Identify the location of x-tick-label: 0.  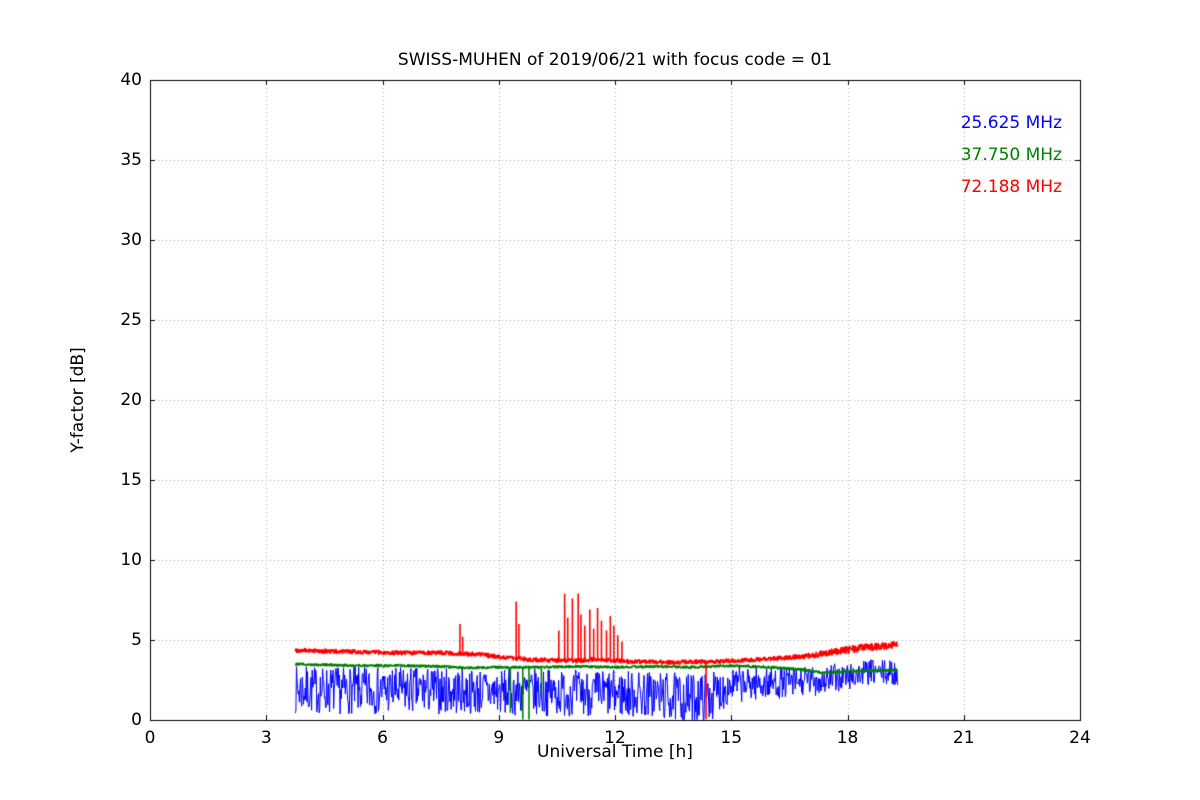
(150, 738).